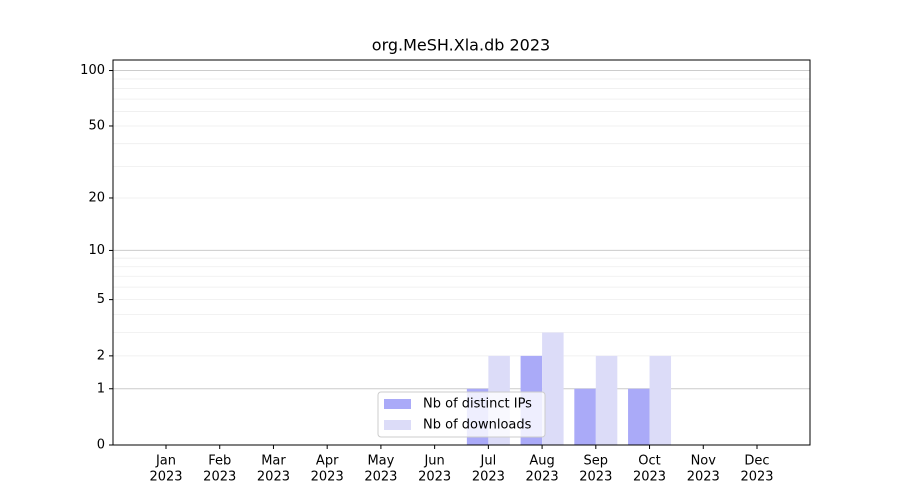 The width and height of the screenshot is (900, 500). What do you see at coordinates (101, 388) in the screenshot?
I see `y-tick-label: 1` at bounding box center [101, 388].